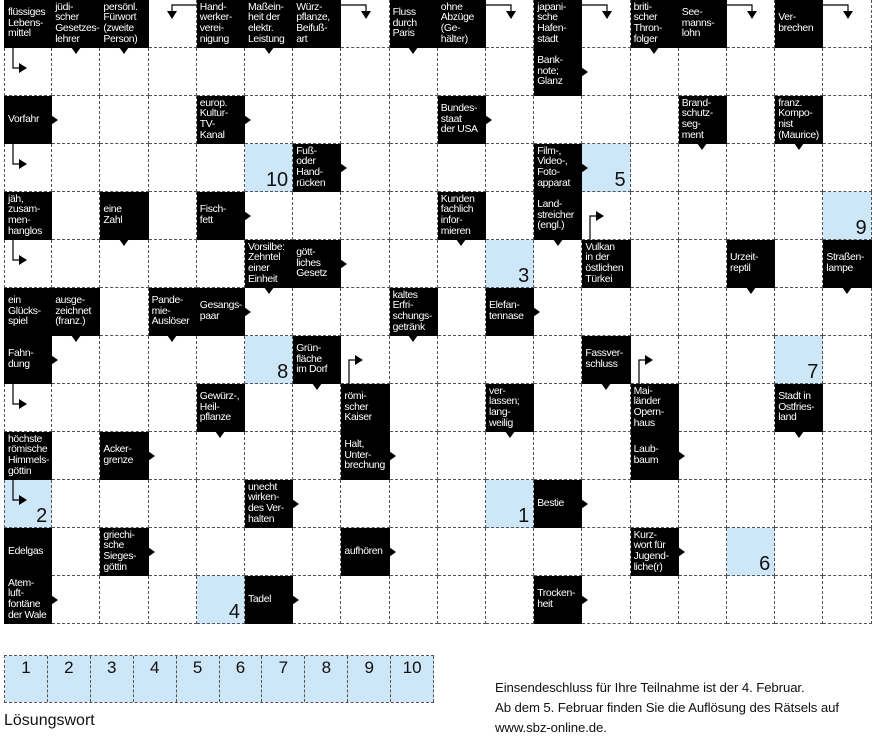 The width and height of the screenshot is (872, 738). Describe the element at coordinates (370, 679) in the screenshot. I see `solution-word-cell: 9` at that location.